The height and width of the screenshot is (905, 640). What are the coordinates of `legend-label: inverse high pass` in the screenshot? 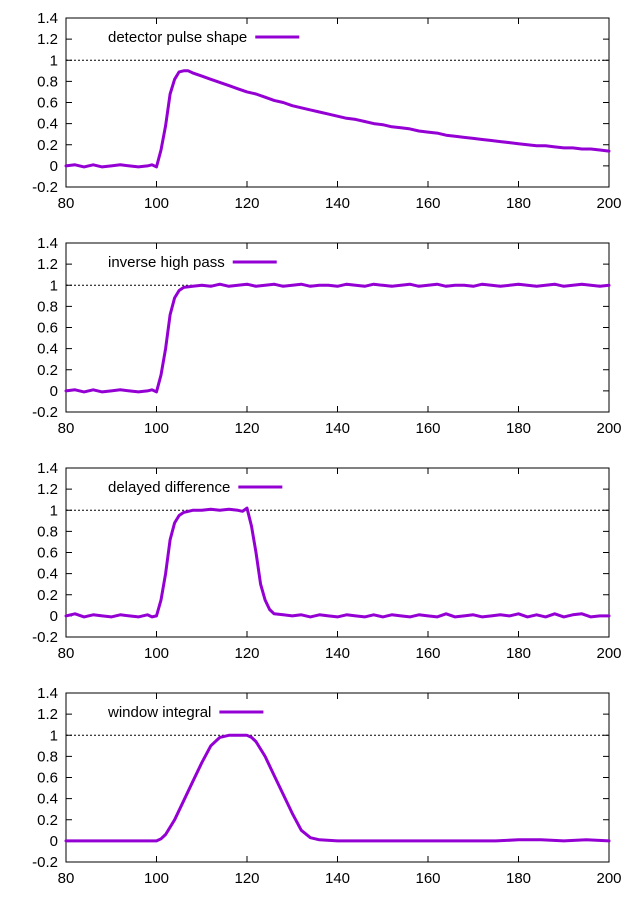 It's located at (166, 262).